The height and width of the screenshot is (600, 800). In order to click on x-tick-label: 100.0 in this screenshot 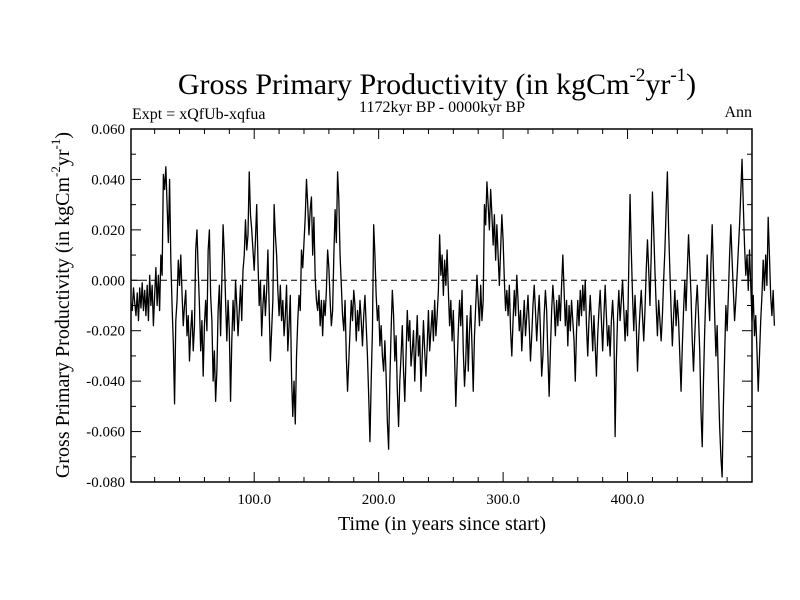, I will do `click(254, 500)`.